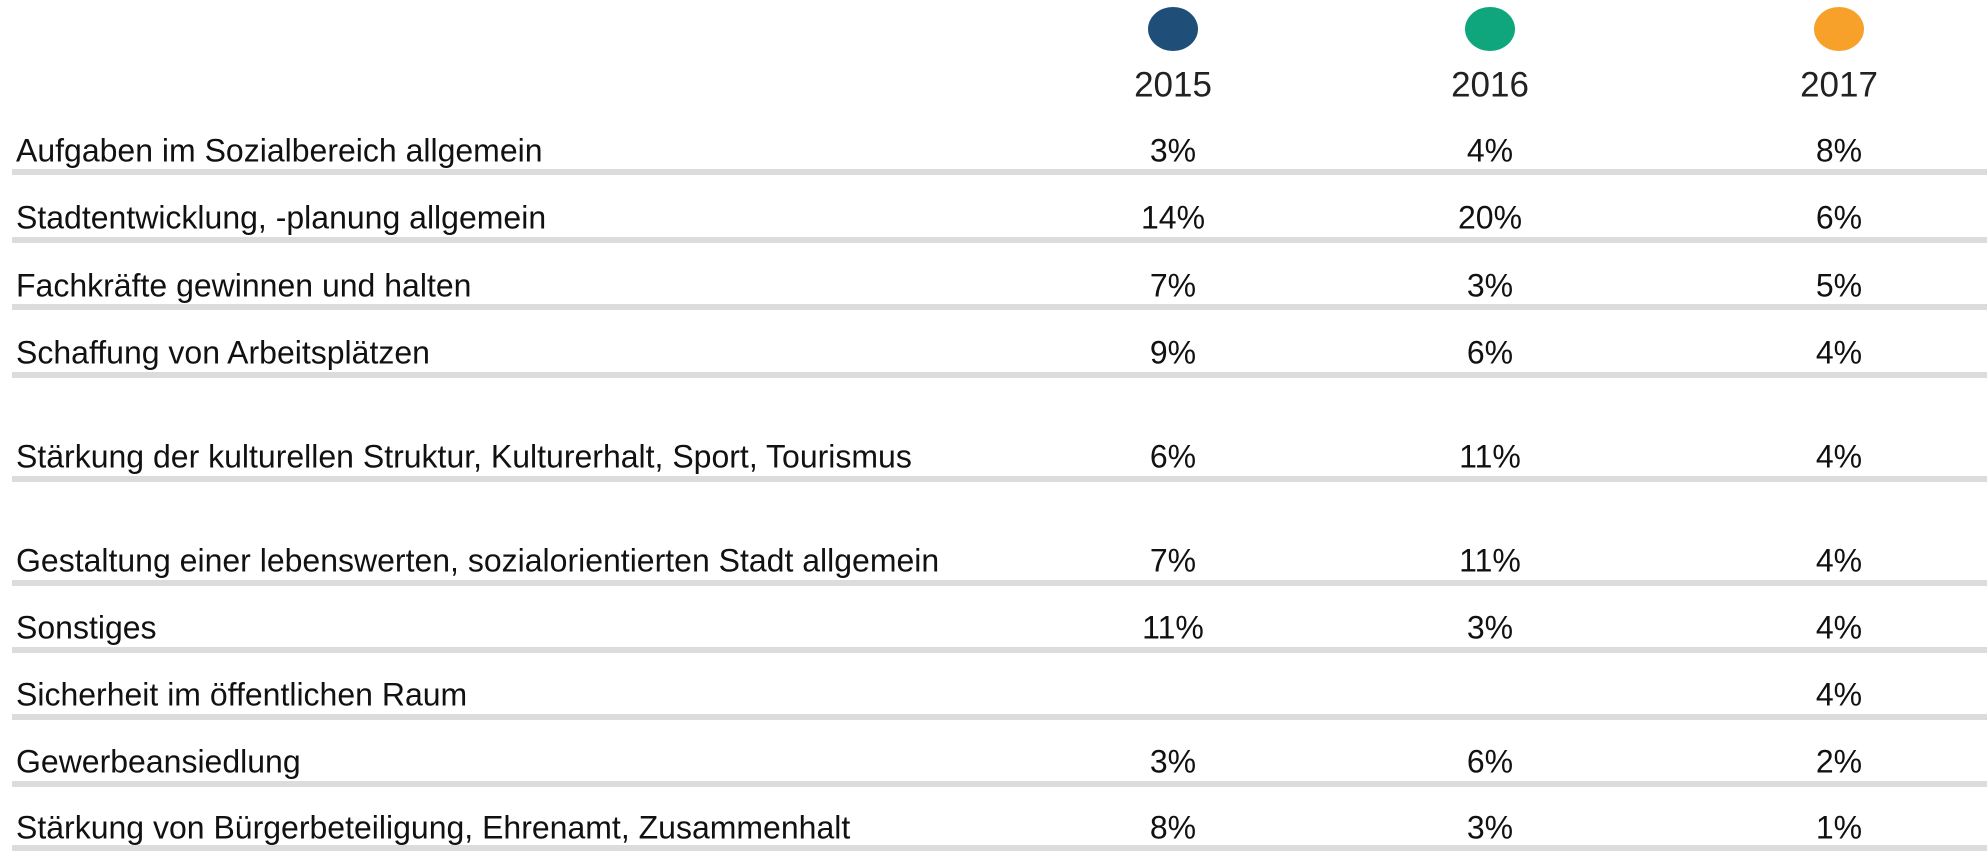  What do you see at coordinates (1490, 84) in the screenshot?
I see `column-header: 2016` at bounding box center [1490, 84].